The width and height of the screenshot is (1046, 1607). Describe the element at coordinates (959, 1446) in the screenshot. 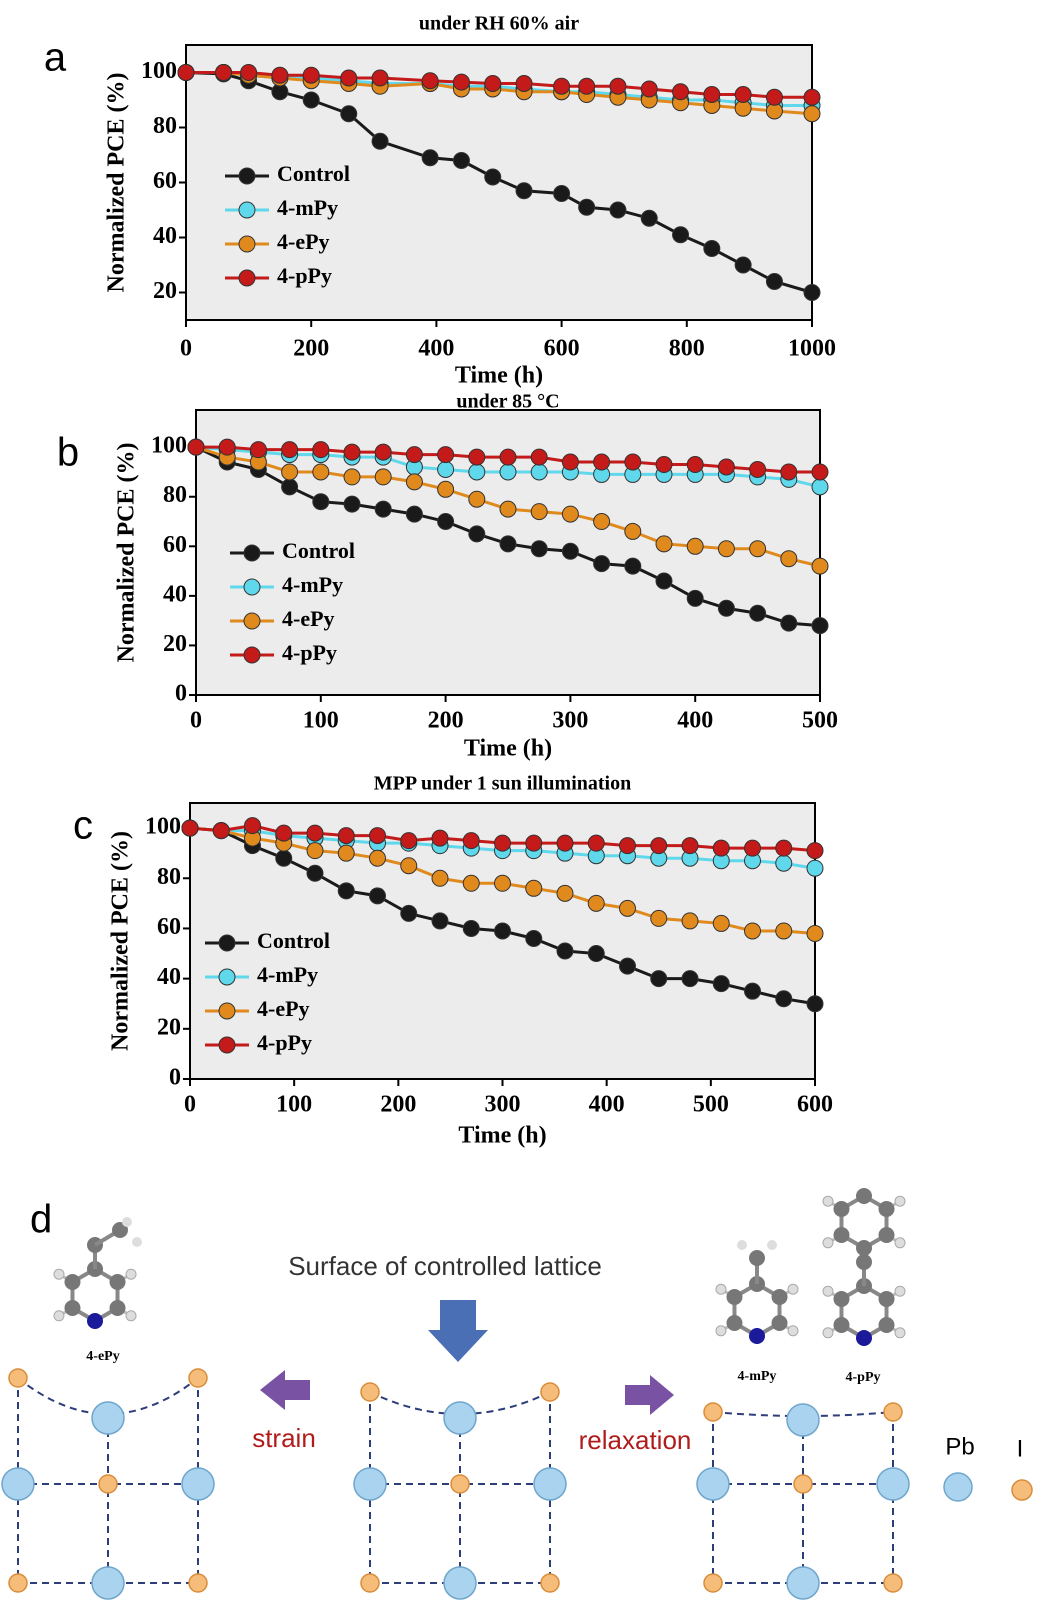

I see `legend-label: Pb` at that location.